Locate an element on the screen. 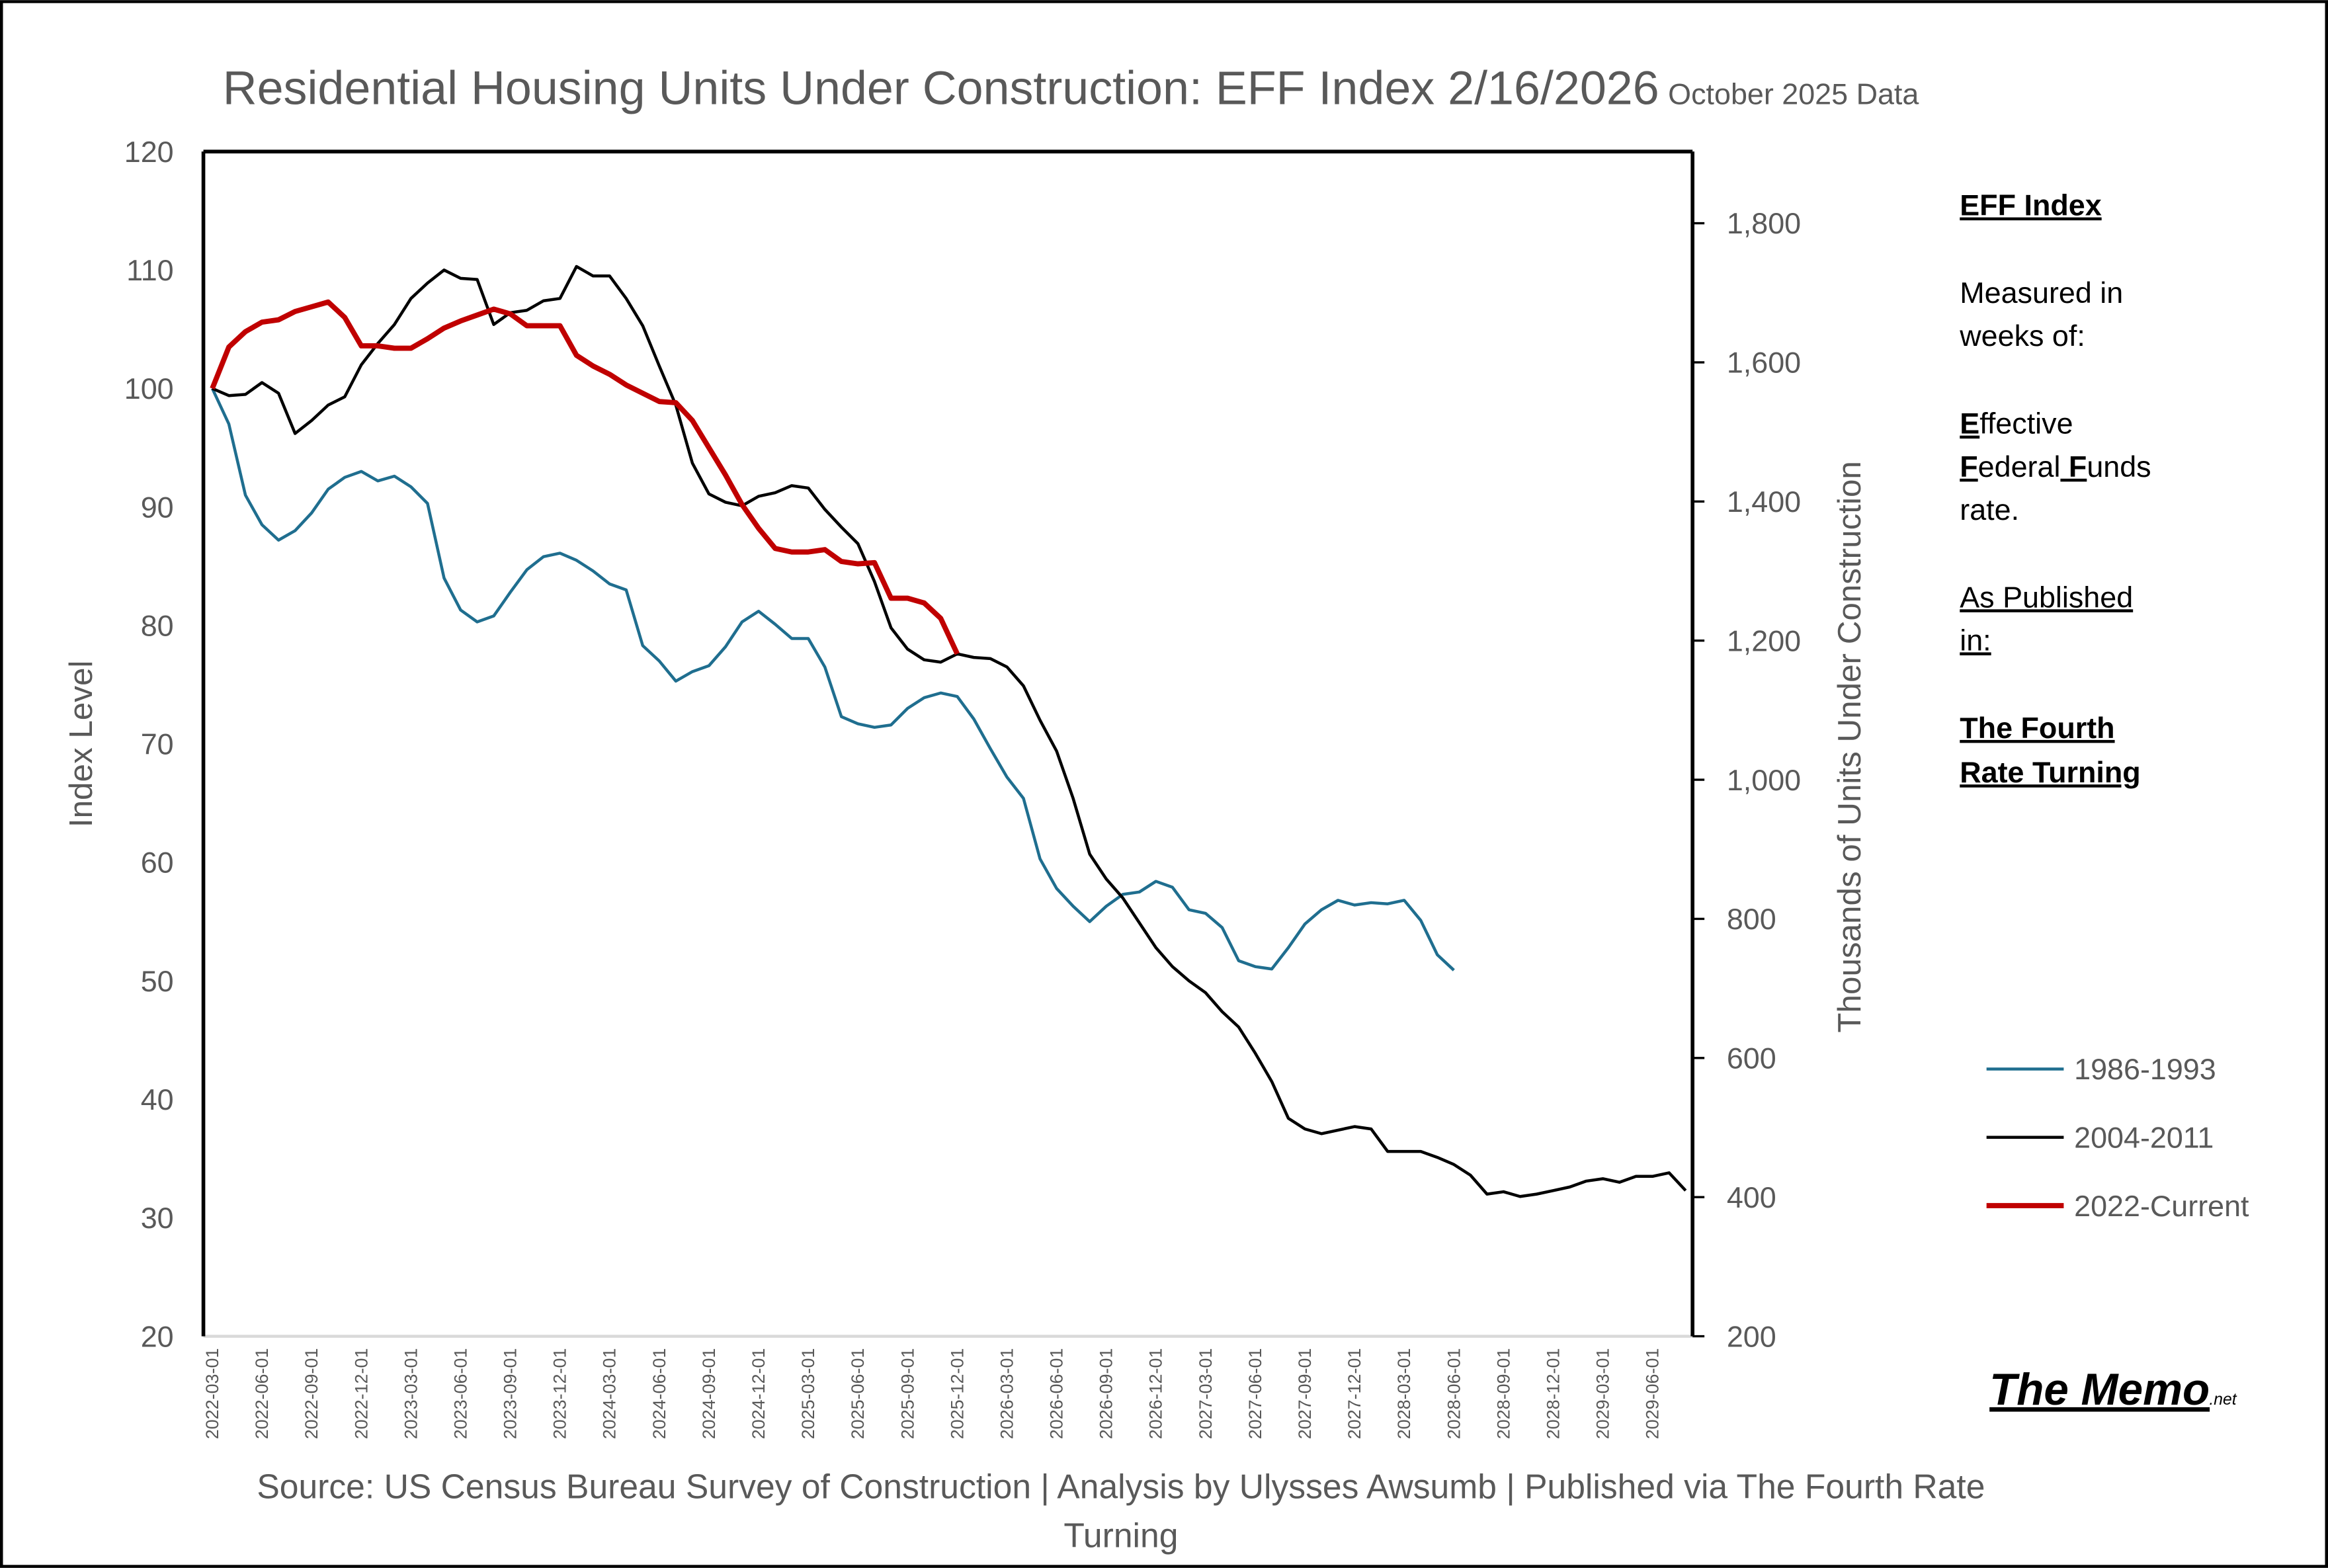 The image size is (2328, 1568). y2-tick-label: 1,600 is located at coordinates (1764, 363).